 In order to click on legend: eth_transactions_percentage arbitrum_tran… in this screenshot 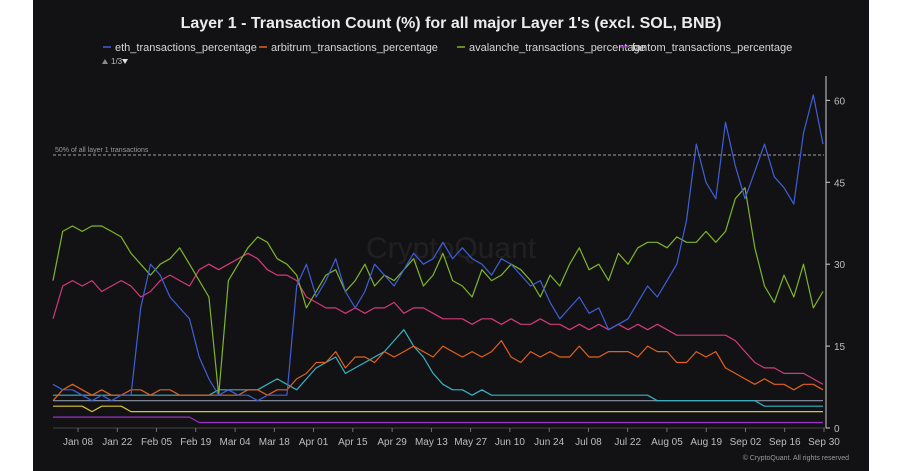, I will do `click(447, 48)`.